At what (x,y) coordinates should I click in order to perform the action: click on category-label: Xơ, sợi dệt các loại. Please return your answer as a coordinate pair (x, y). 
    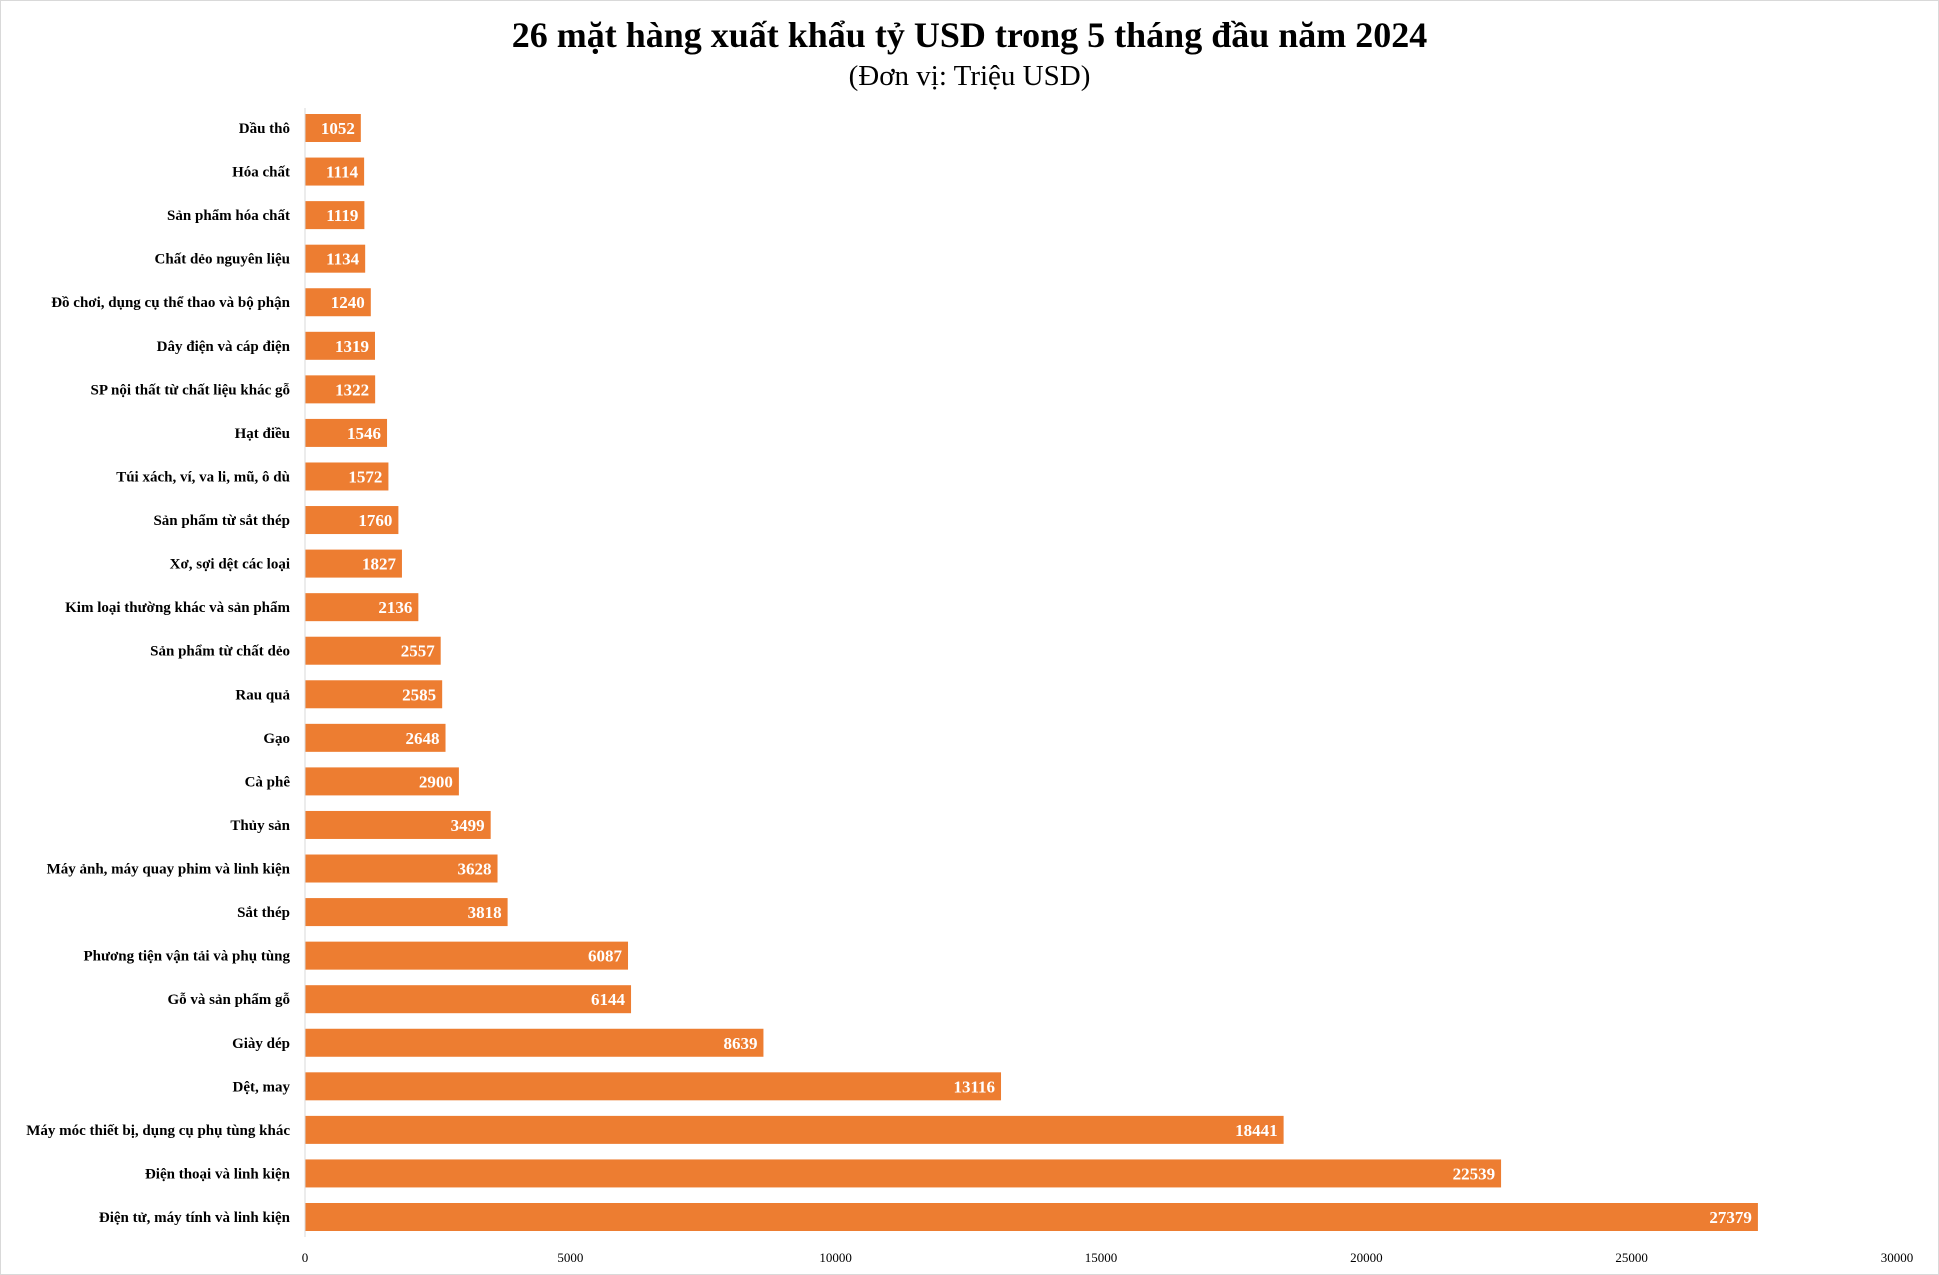
    Looking at the image, I should click on (230, 565).